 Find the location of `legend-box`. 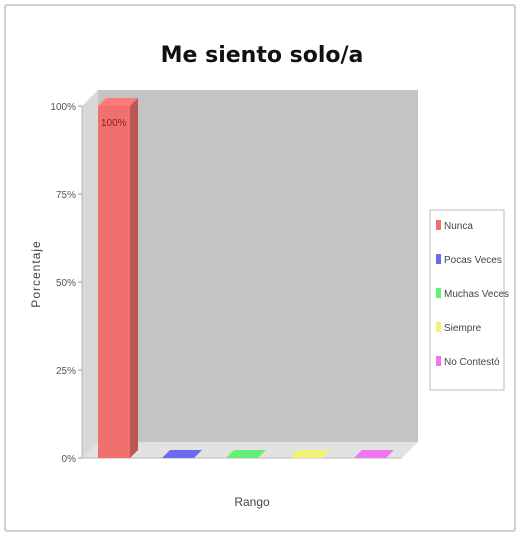

legend-box is located at coordinates (467, 300).